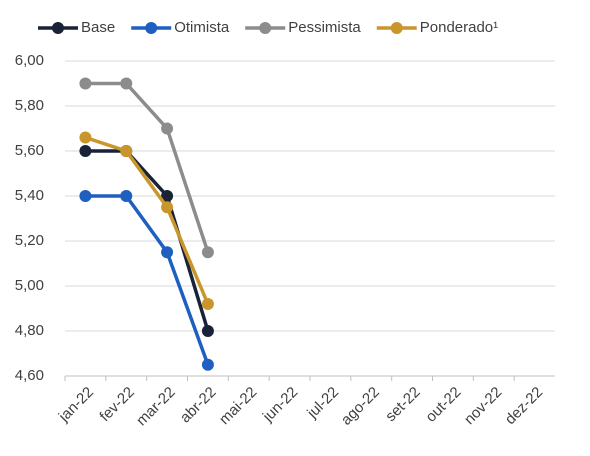  Describe the element at coordinates (29, 330) in the screenshot. I see `y-tick-label: 4,80` at that location.